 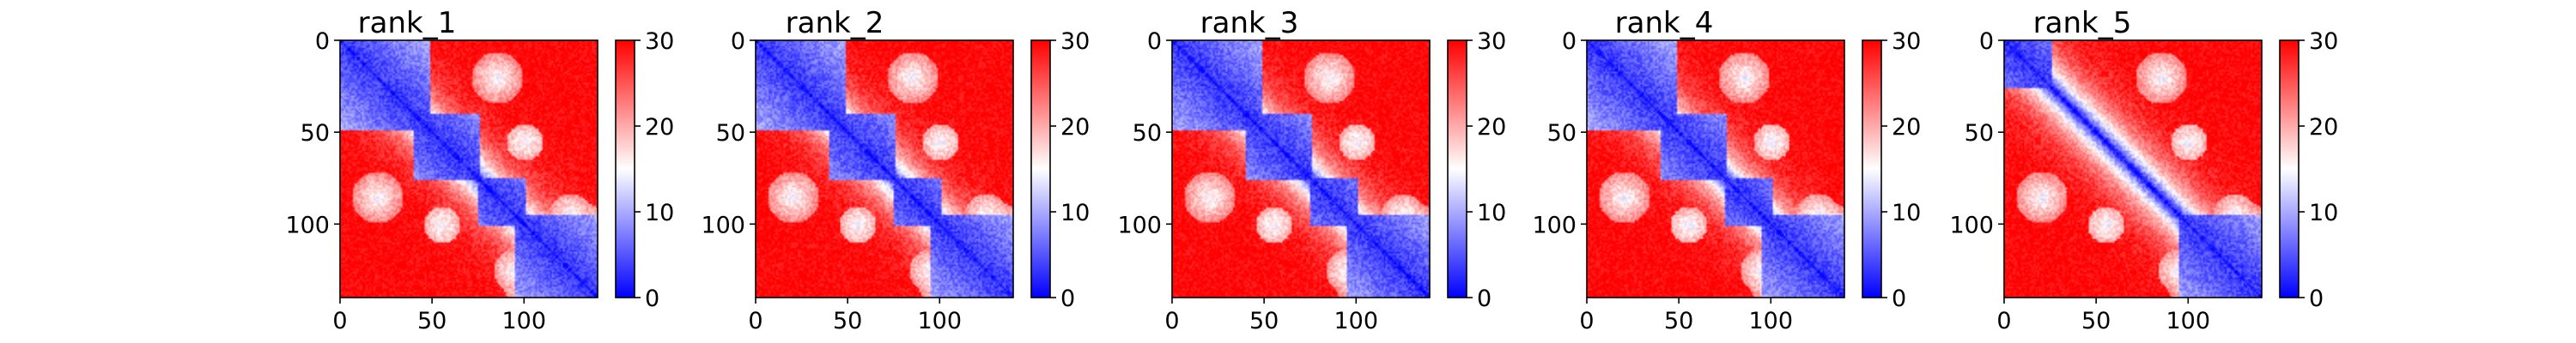 What do you see at coordinates (1250, 23) in the screenshot?
I see `panel-title: rank_3` at bounding box center [1250, 23].